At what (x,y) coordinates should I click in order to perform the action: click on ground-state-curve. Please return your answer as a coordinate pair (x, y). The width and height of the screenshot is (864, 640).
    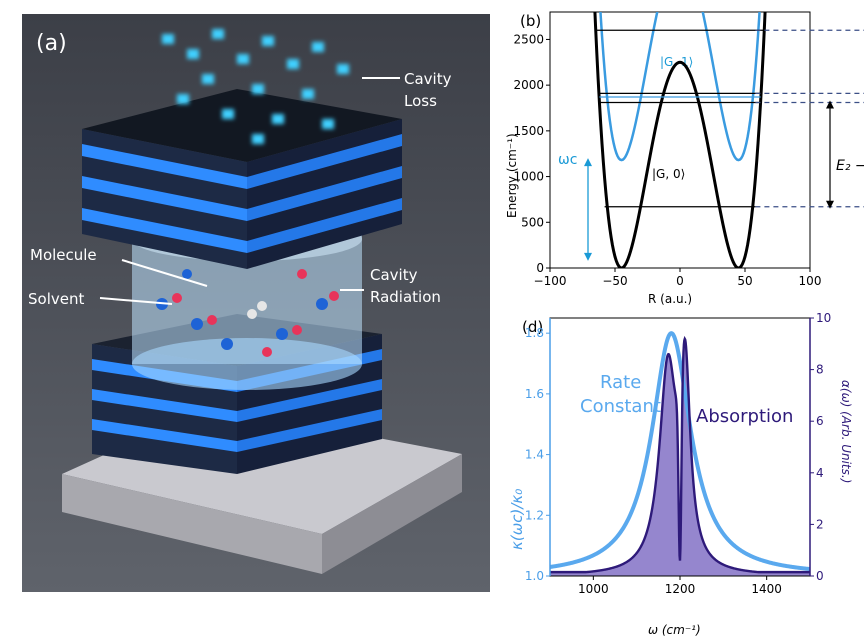
    Looking at the image, I should click on (680, 140).